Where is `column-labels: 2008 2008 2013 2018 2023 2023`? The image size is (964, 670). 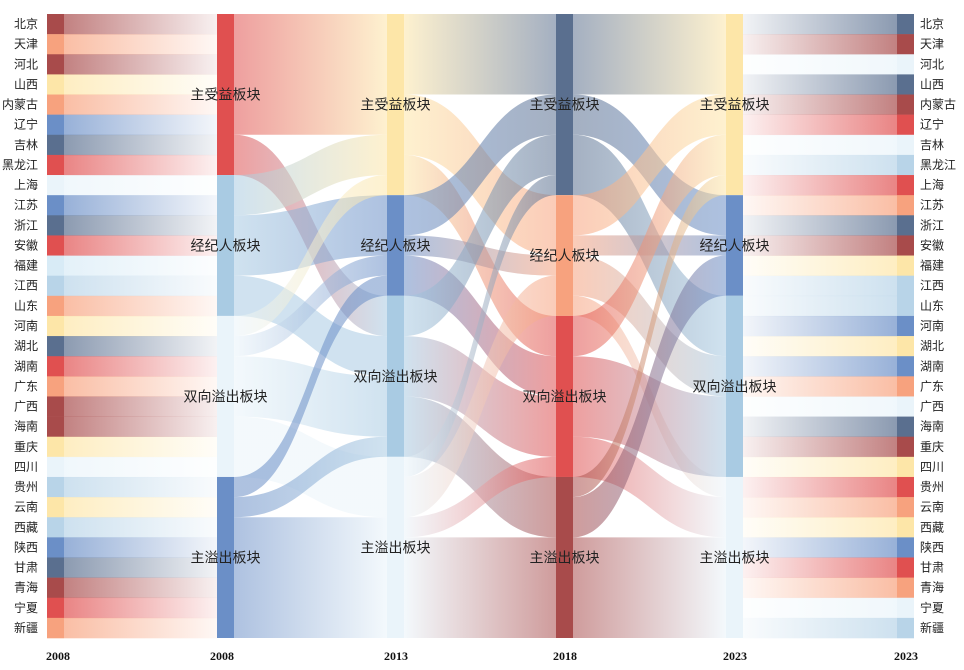 column-labels: 2008 2008 2013 2018 2023 2023 is located at coordinates (482, 656).